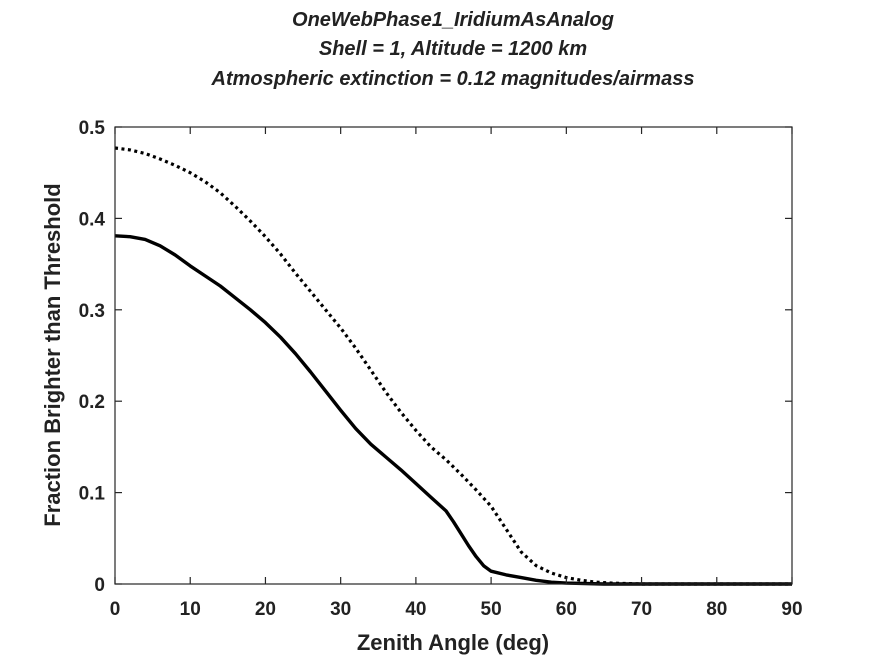 This screenshot has width=875, height=661. I want to click on y-tick-label: 0.1, so click(92, 494).